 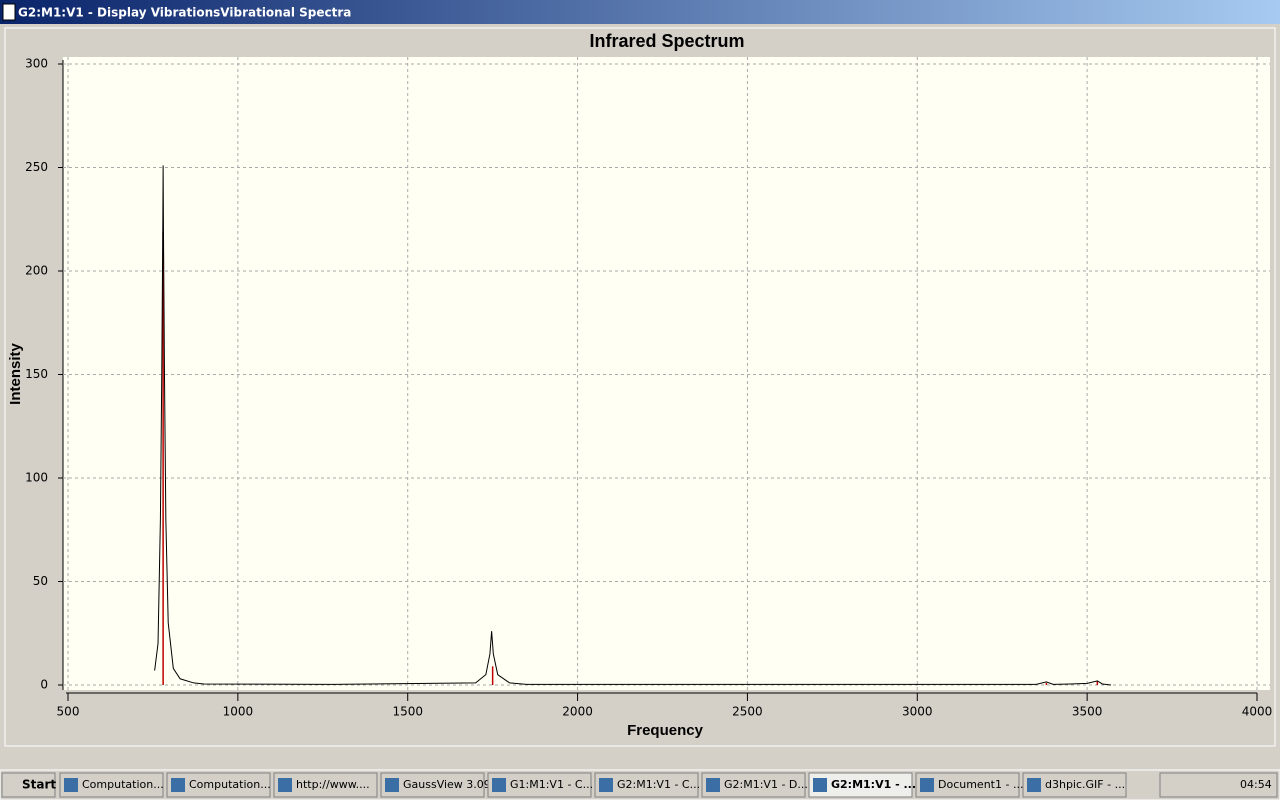 What do you see at coordinates (577, 712) in the screenshot?
I see `x-tick-label: 2000` at bounding box center [577, 712].